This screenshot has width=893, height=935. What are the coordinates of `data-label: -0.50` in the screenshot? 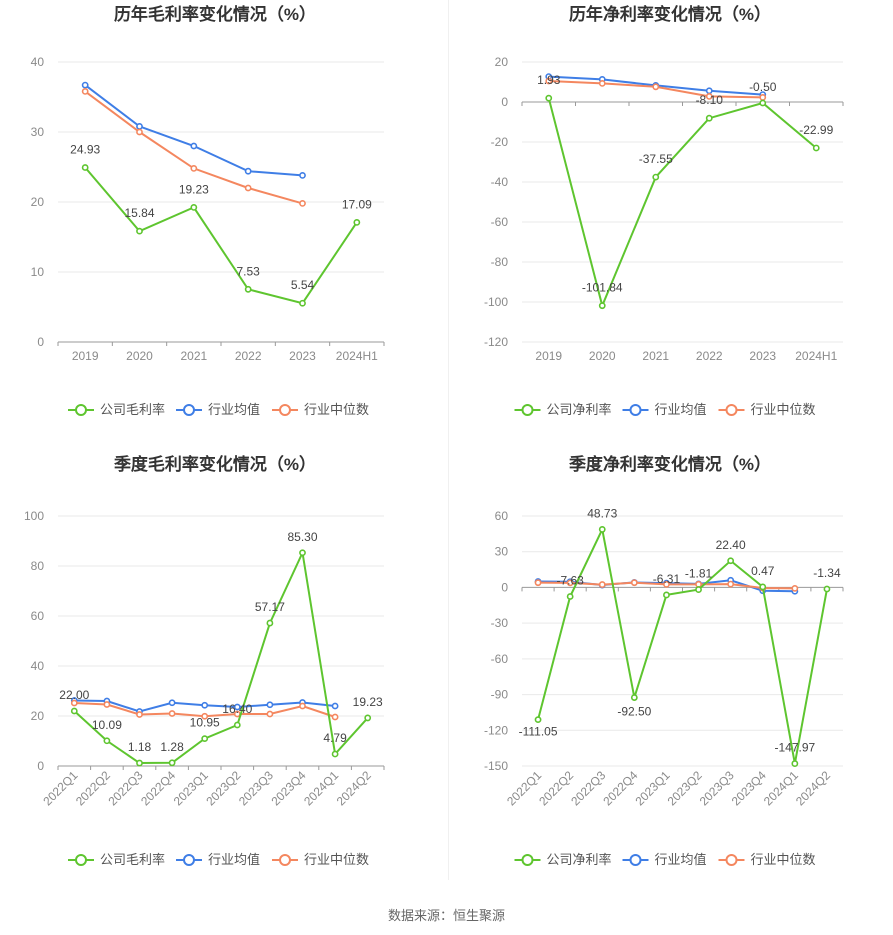 It's located at (763, 87).